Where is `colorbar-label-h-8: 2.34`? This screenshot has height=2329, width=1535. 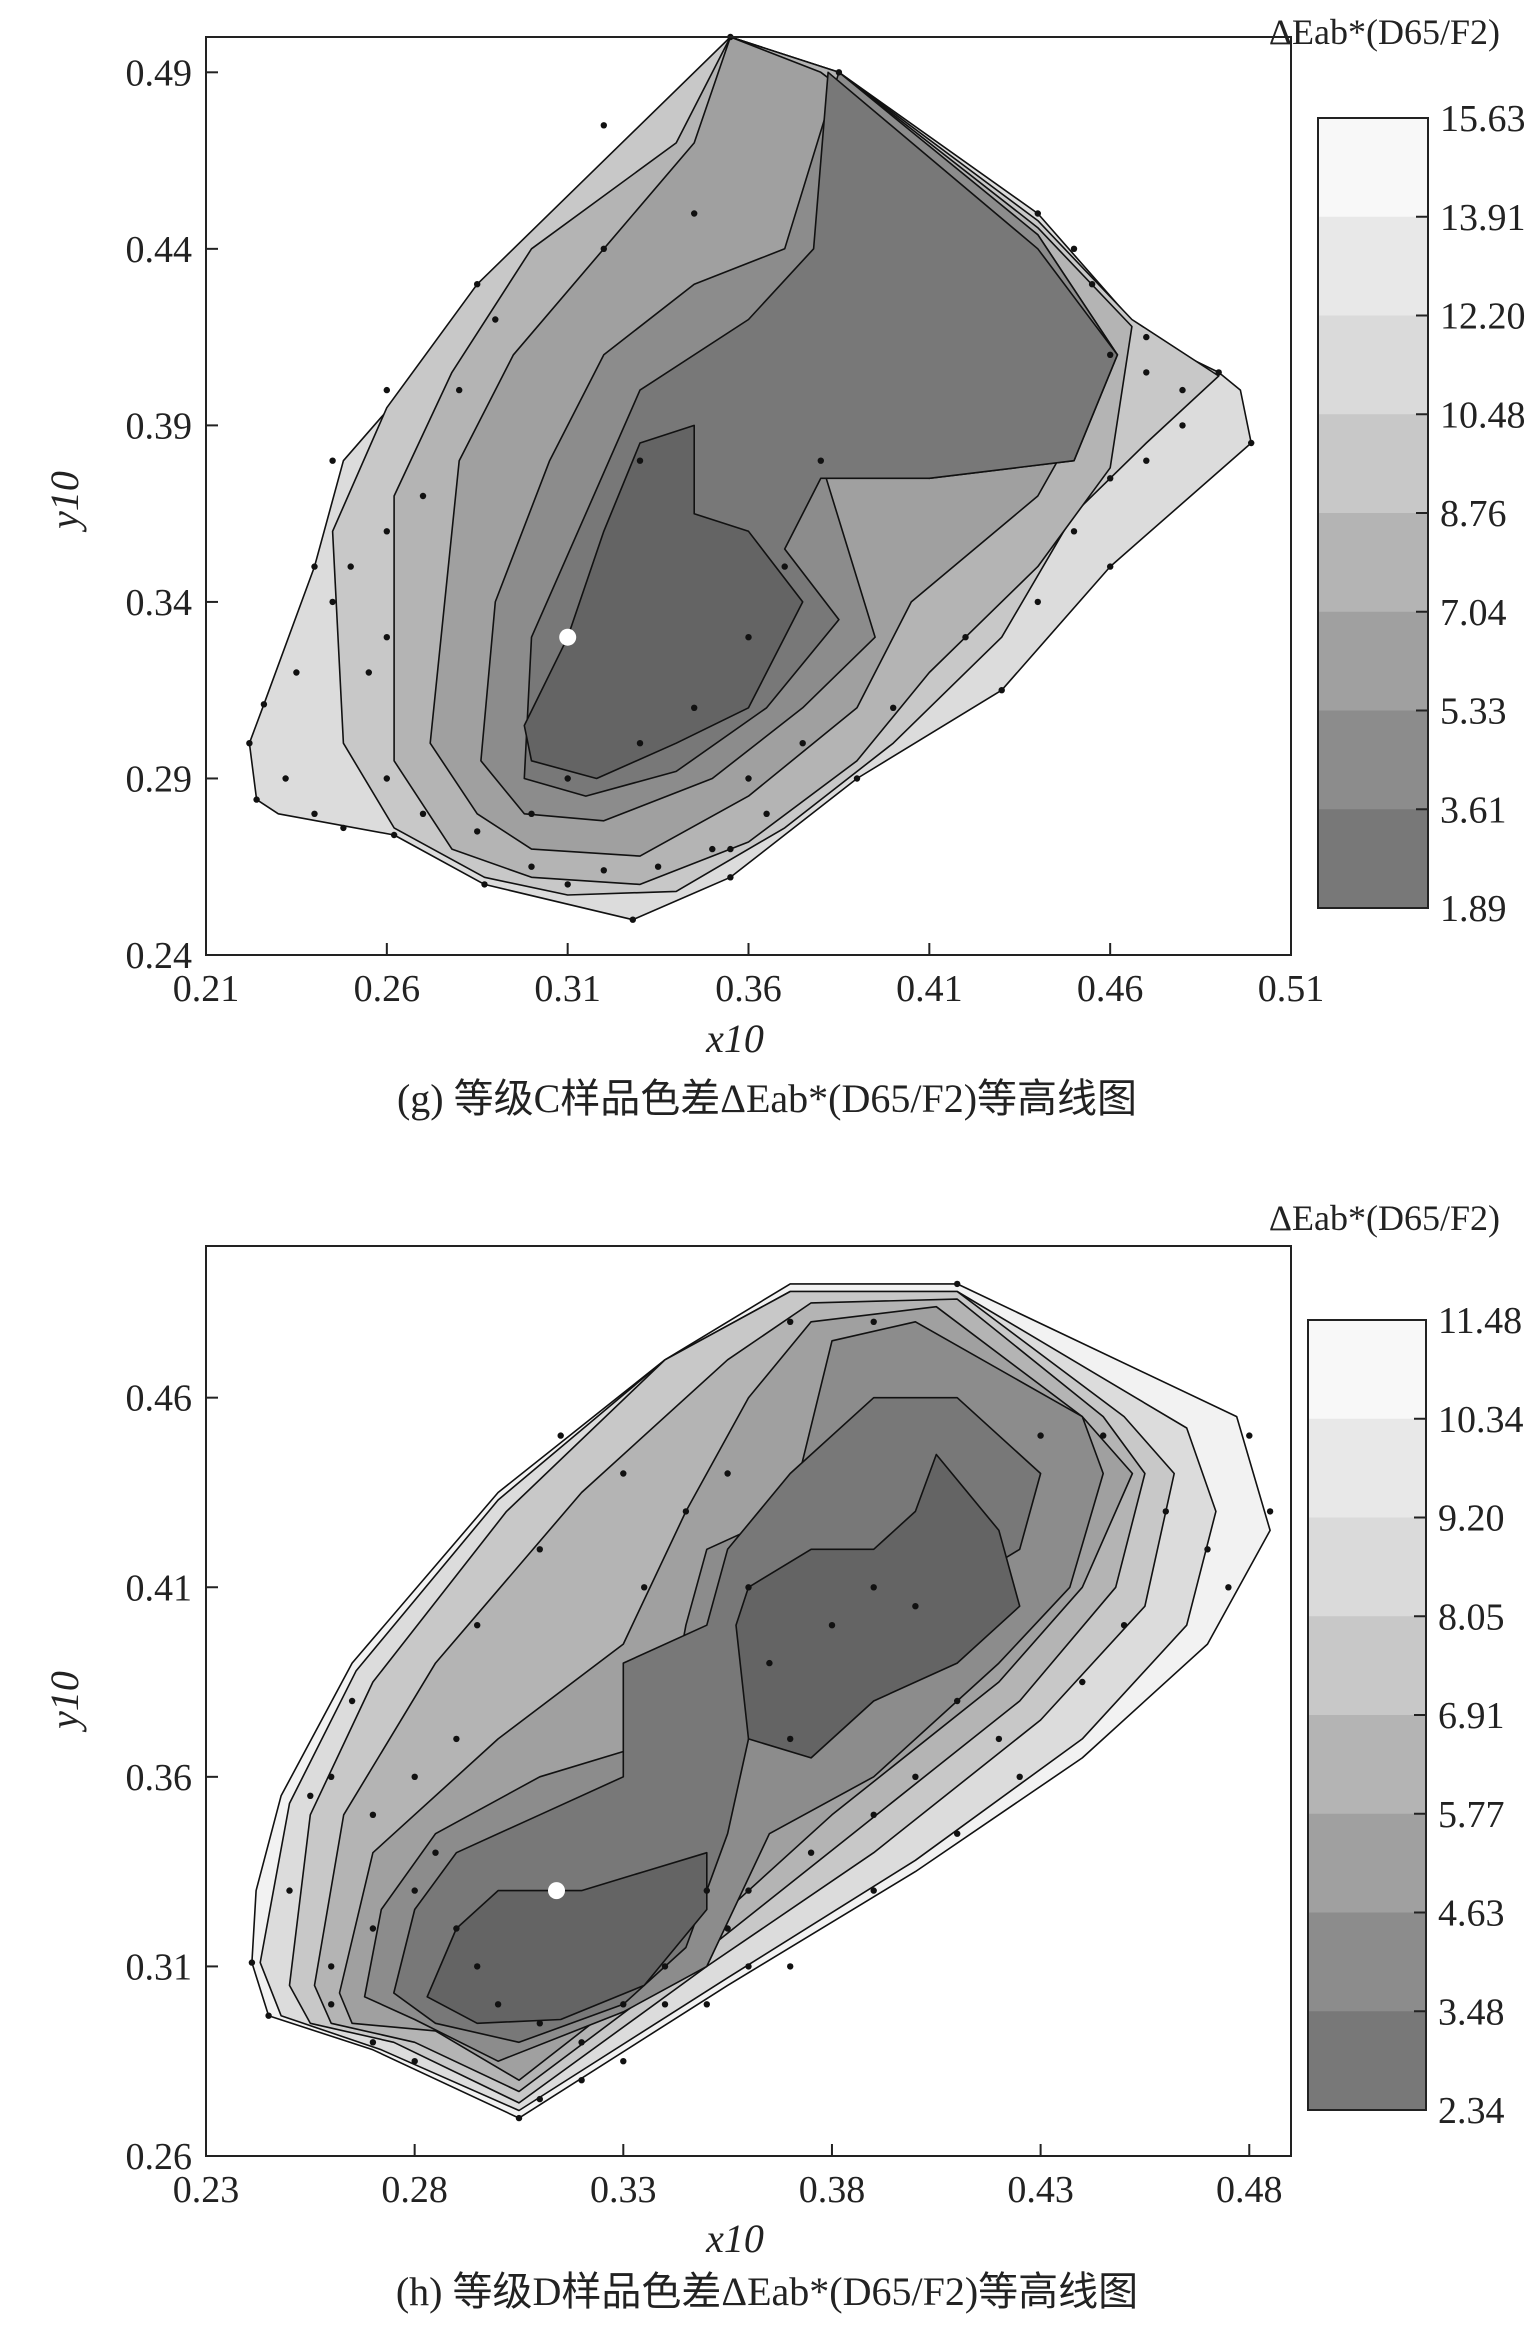 colorbar-label-h-8: 2.34 is located at coordinates (1471, 2111).